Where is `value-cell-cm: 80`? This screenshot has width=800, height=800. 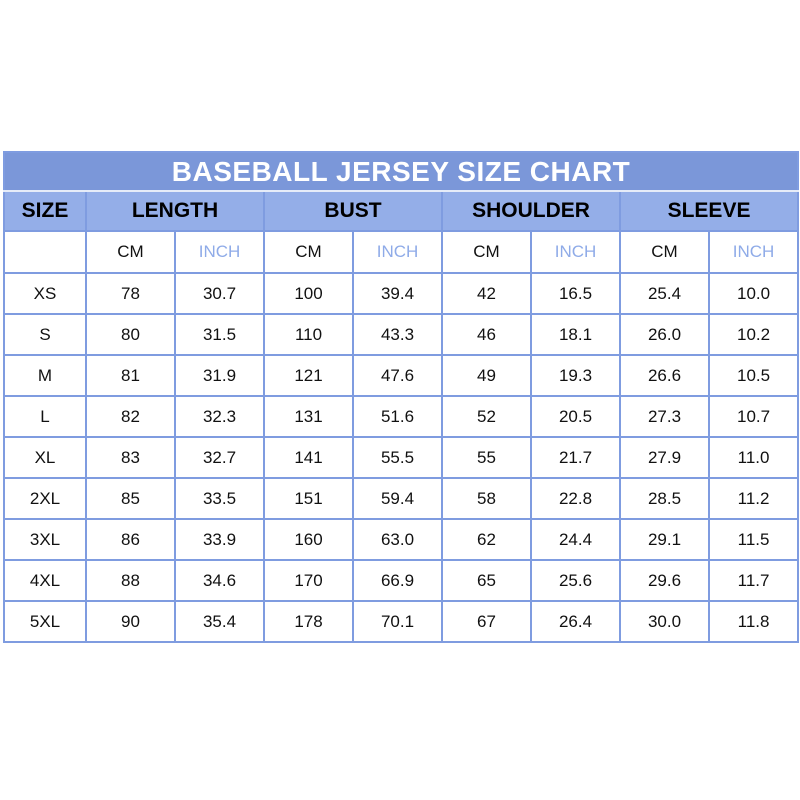 value-cell-cm: 80 is located at coordinates (130, 334).